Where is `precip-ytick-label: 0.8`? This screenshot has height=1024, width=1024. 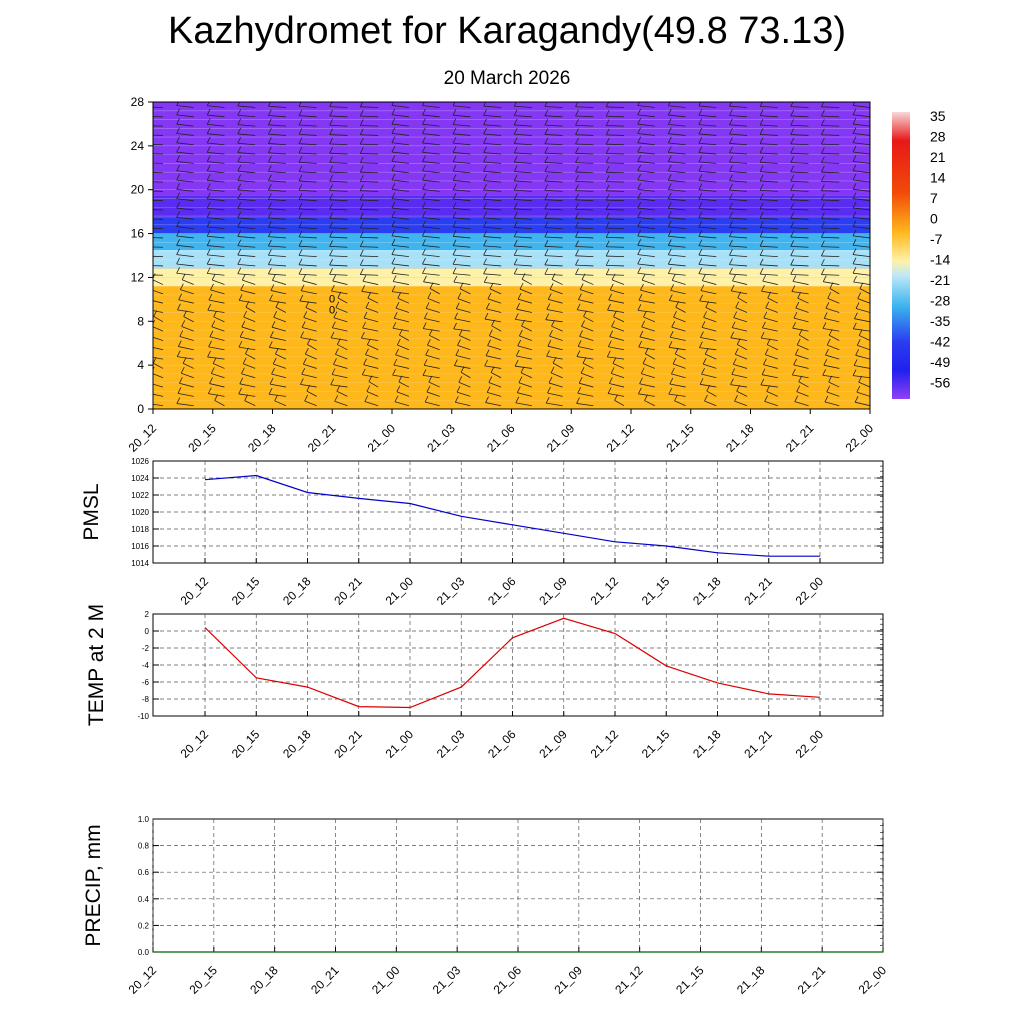 precip-ytick-label: 0.8 is located at coordinates (144, 846).